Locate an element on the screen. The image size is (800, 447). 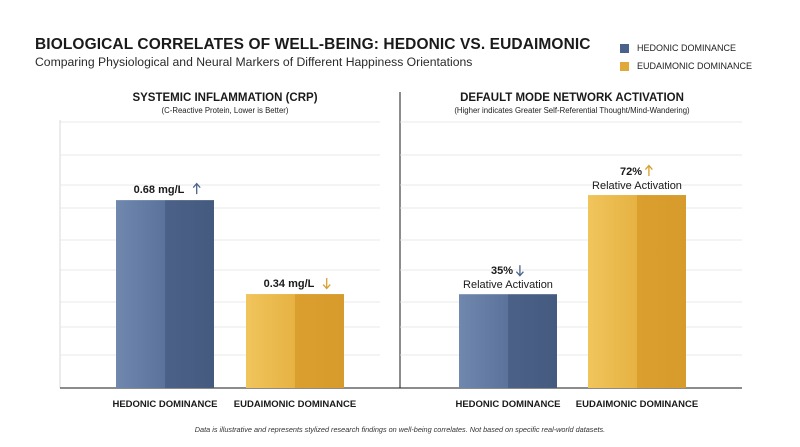
legend-item-eudaimonic: EUDAIMONIC DOMINANCE is located at coordinates (686, 66).